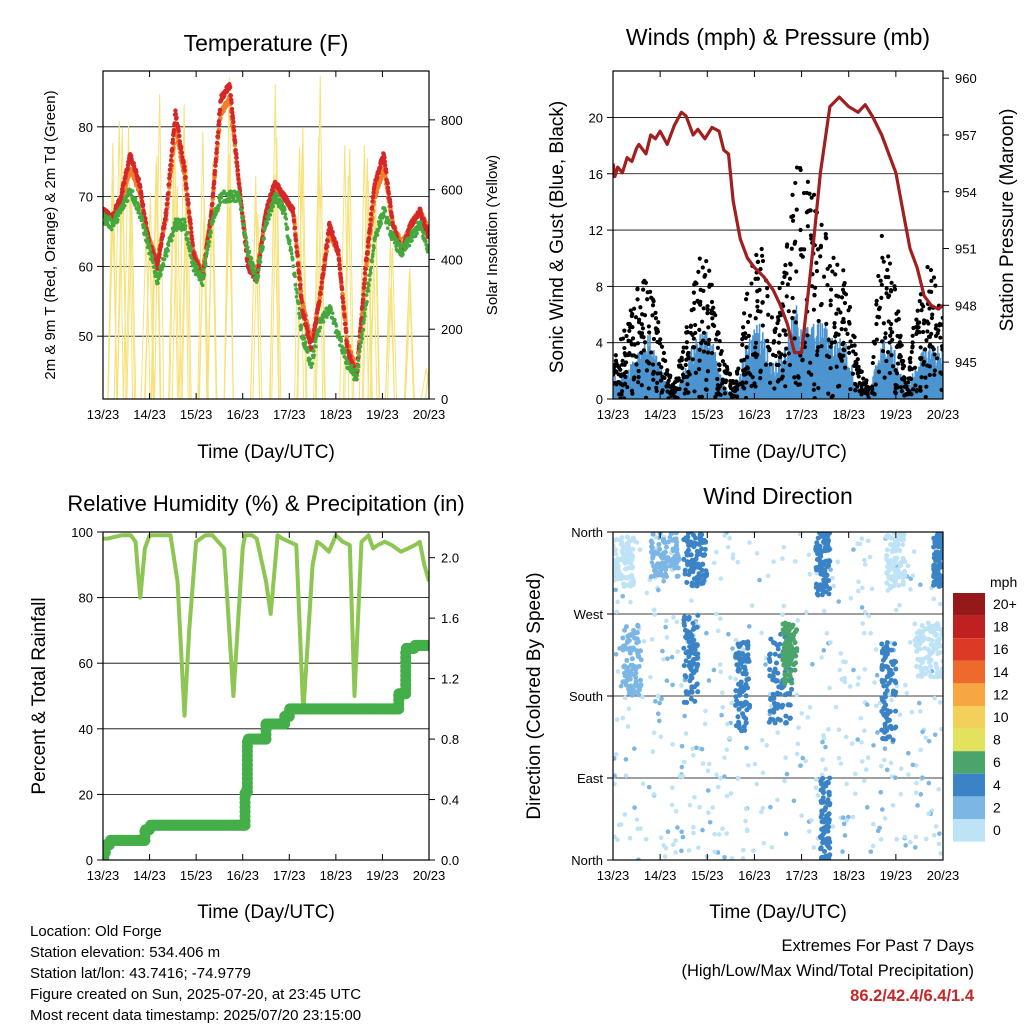  I want to click on temperature-y2label: Solar Insolation (Yellow), so click(492, 235).